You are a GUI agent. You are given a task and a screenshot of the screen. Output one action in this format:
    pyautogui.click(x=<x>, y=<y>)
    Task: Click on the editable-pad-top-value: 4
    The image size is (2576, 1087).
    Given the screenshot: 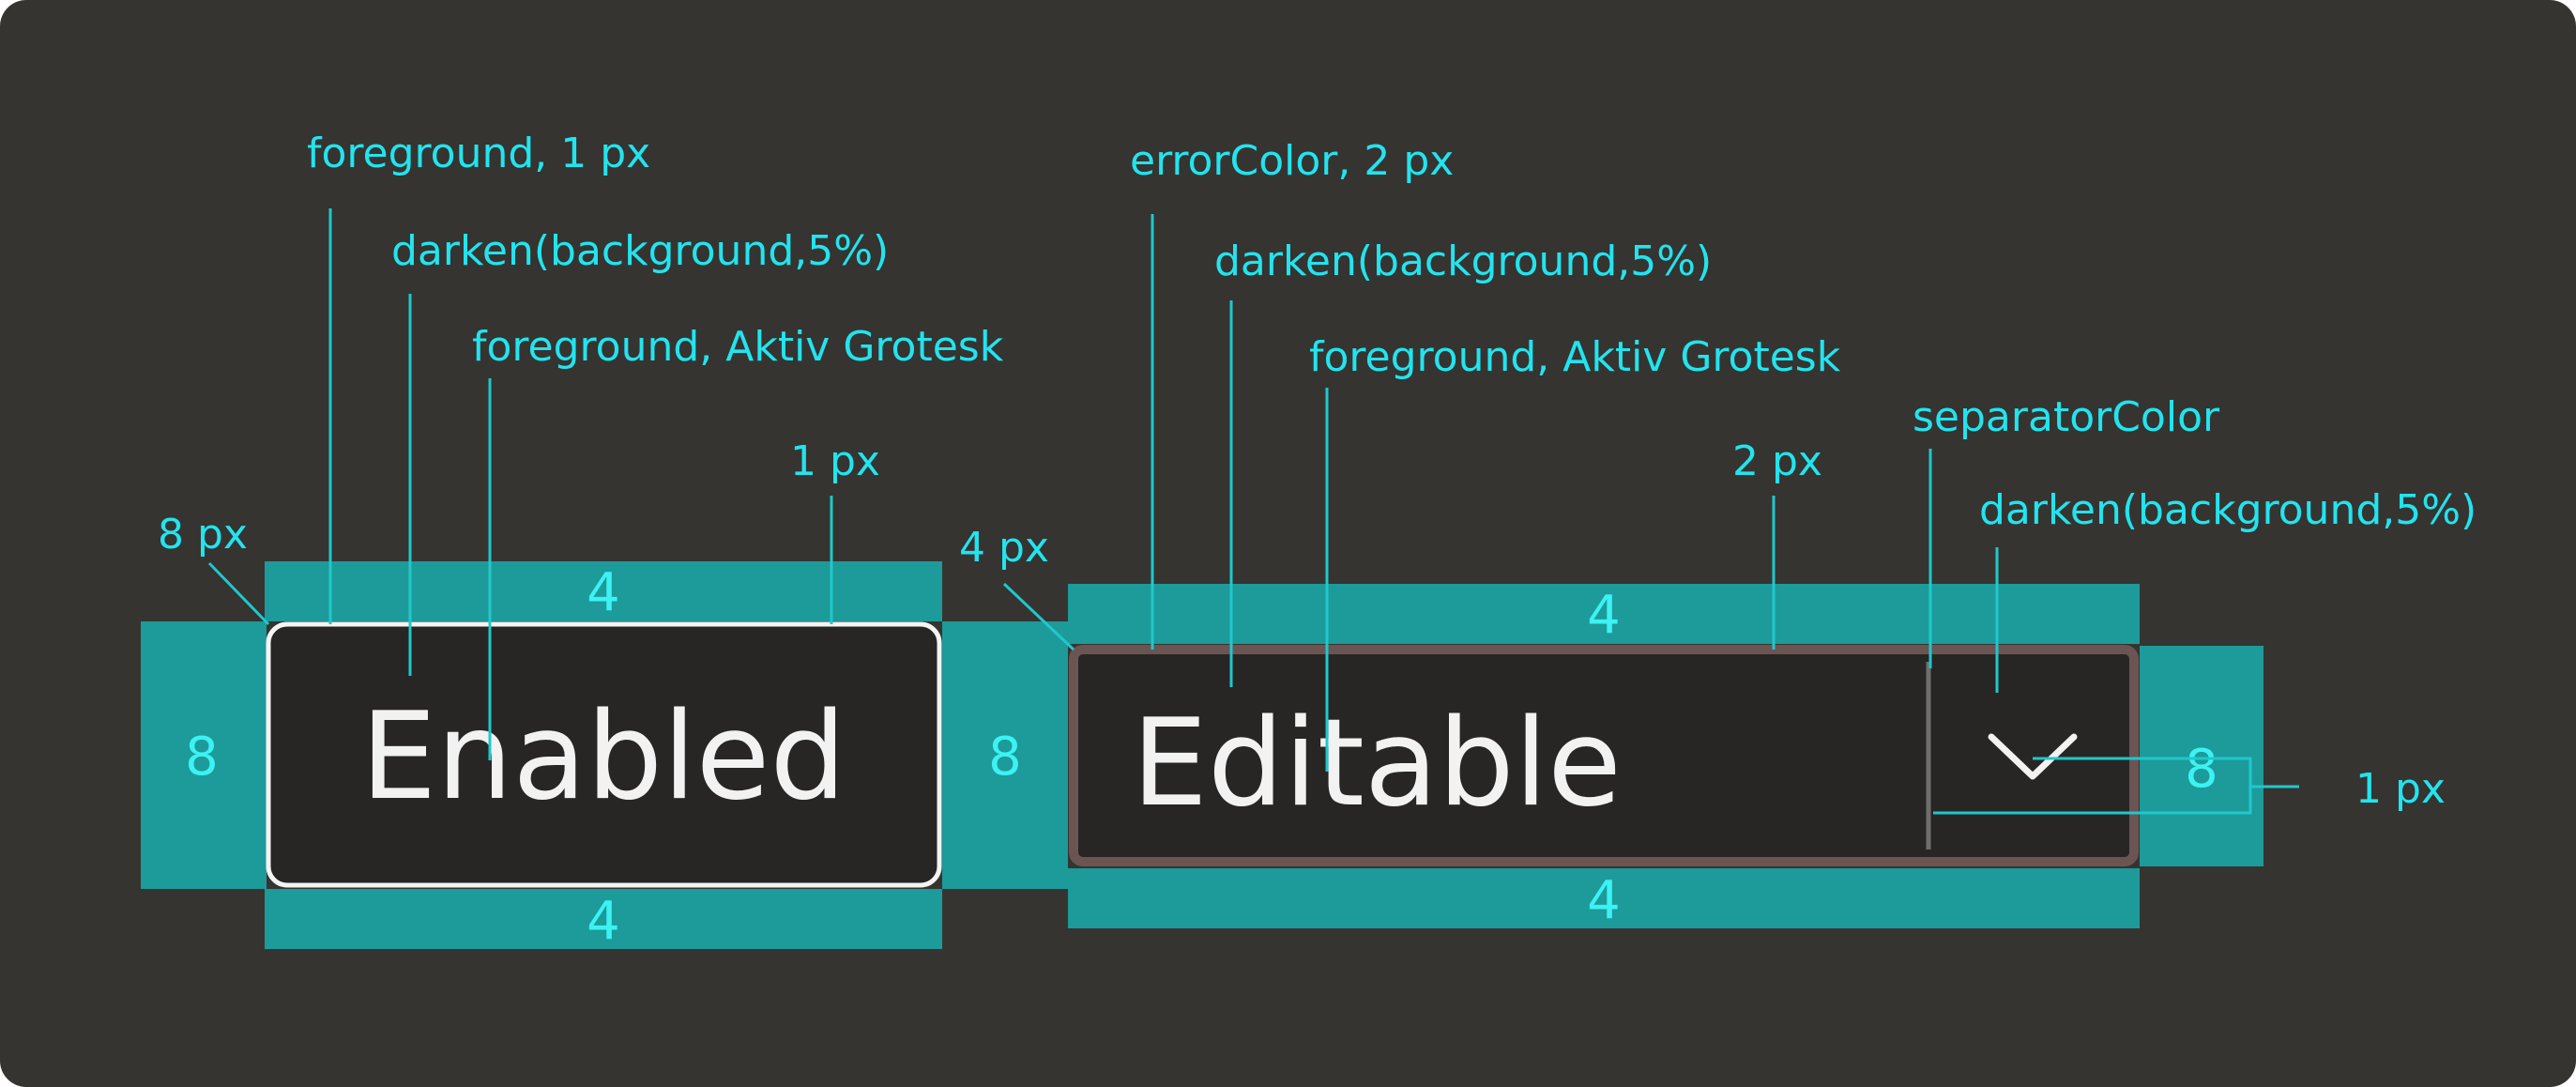 What is the action you would take?
    pyautogui.click(x=1604, y=615)
    